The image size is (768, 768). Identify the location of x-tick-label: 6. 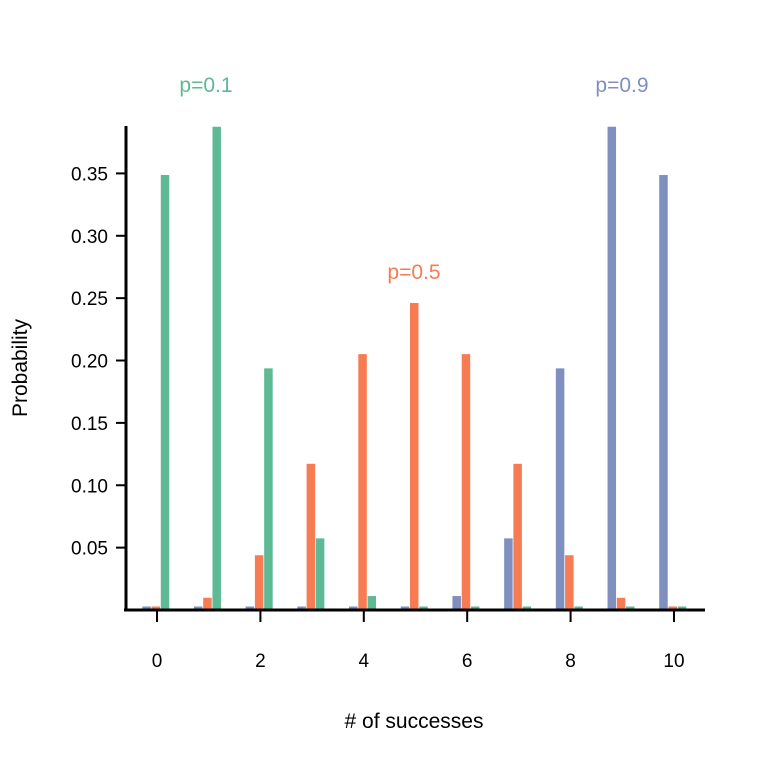
(467, 661).